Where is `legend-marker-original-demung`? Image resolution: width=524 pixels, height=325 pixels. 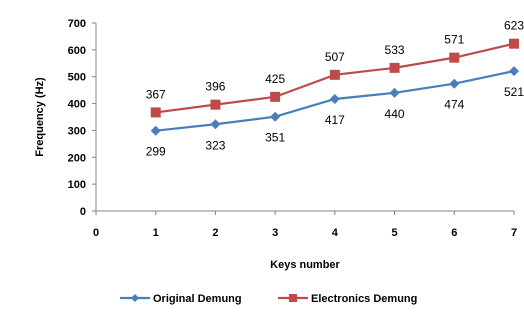 legend-marker-original-demung is located at coordinates (135, 298).